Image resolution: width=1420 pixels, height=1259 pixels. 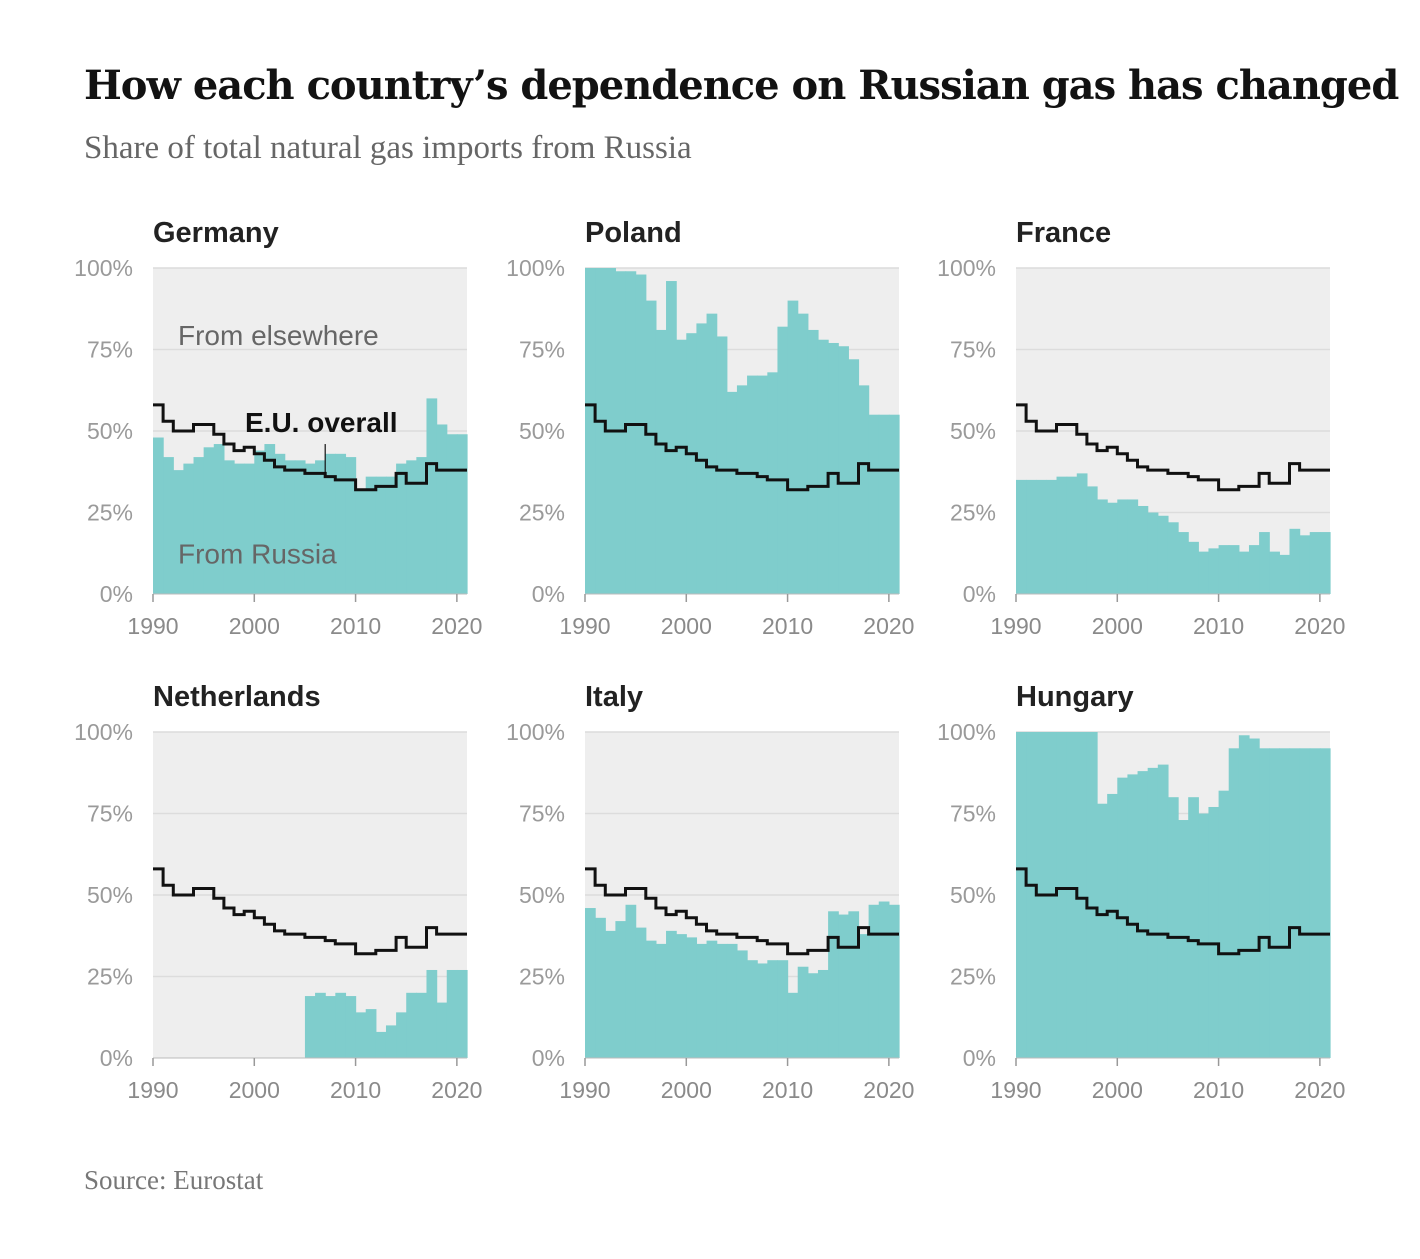 What do you see at coordinates (110, 350) in the screenshot?
I see `y-tick-label-germany: 75%` at bounding box center [110, 350].